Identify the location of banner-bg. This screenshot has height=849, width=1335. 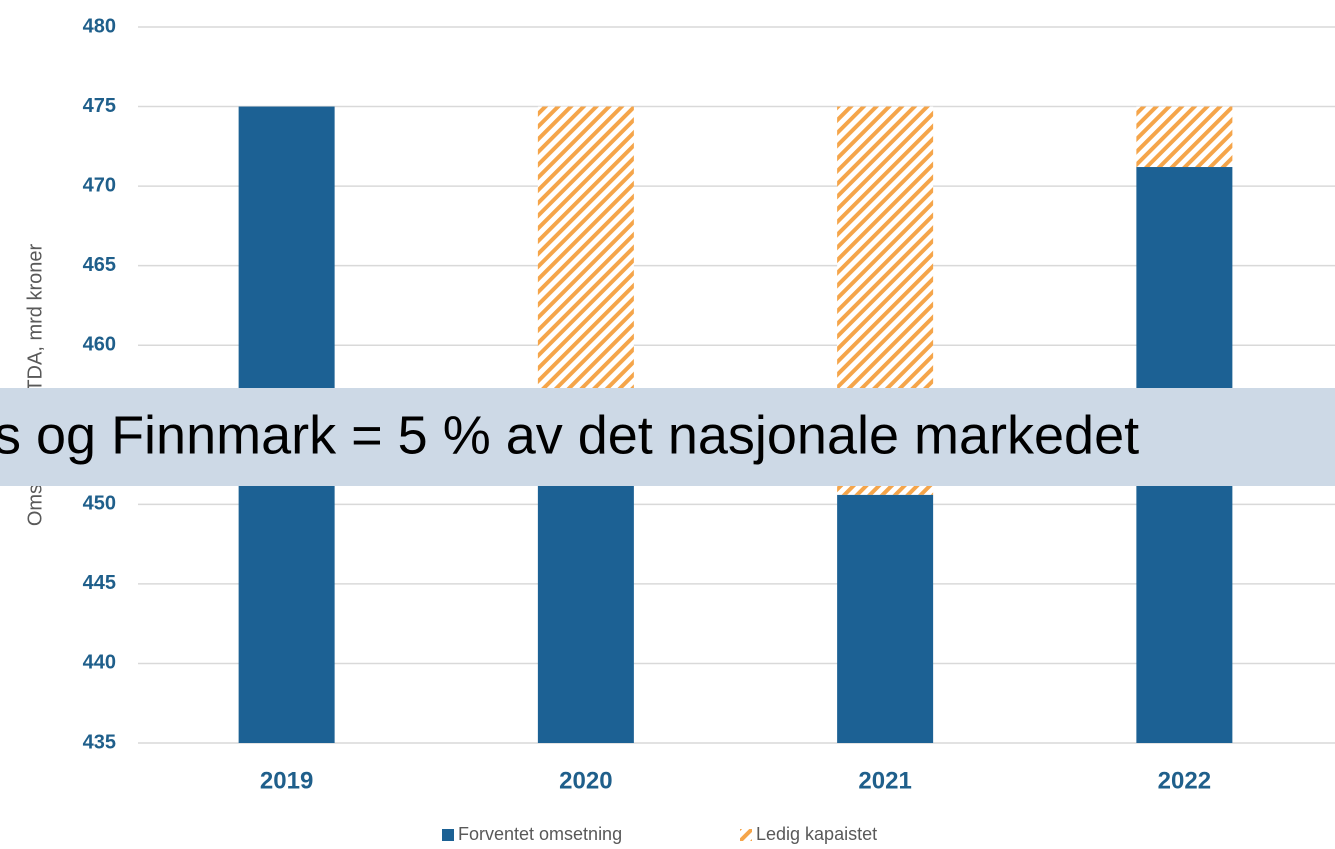
(667, 437).